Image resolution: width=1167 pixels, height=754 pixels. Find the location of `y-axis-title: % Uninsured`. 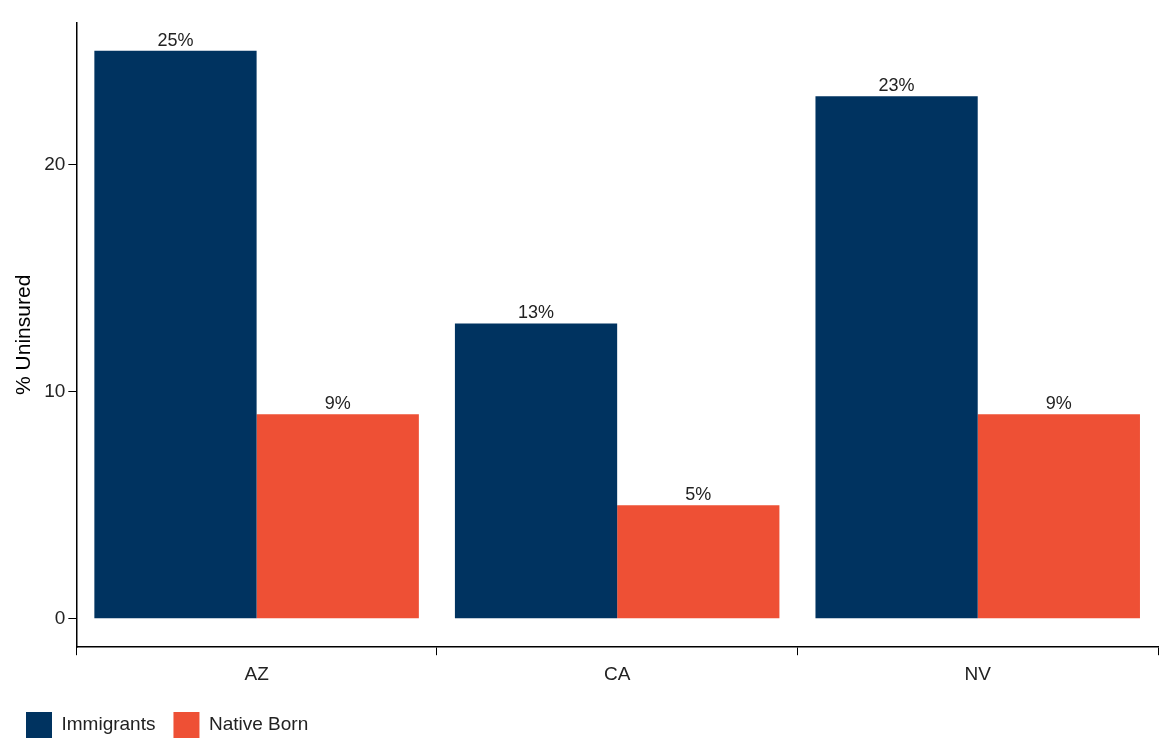

y-axis-title: % Uninsured is located at coordinates (23, 334).